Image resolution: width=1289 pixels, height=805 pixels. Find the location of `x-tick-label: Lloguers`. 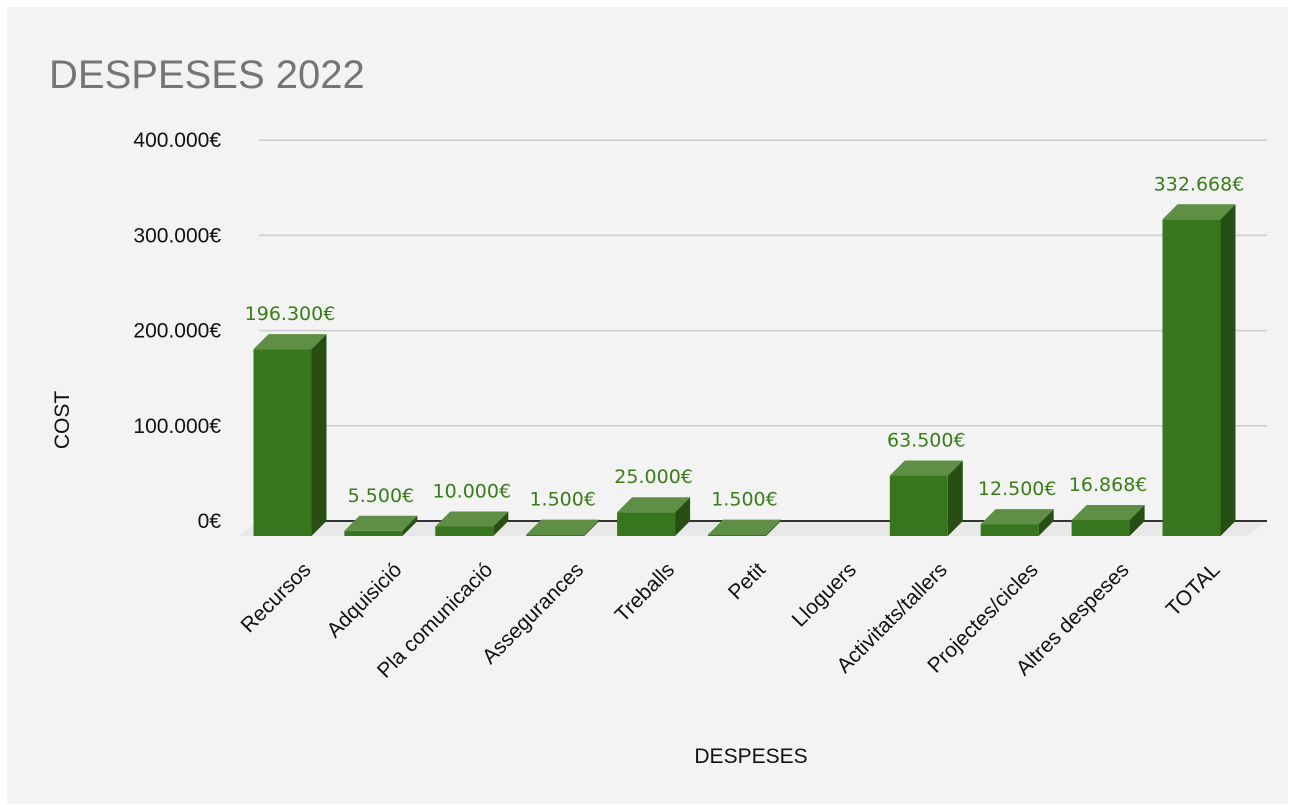

x-tick-label: Lloguers is located at coordinates (824, 594).